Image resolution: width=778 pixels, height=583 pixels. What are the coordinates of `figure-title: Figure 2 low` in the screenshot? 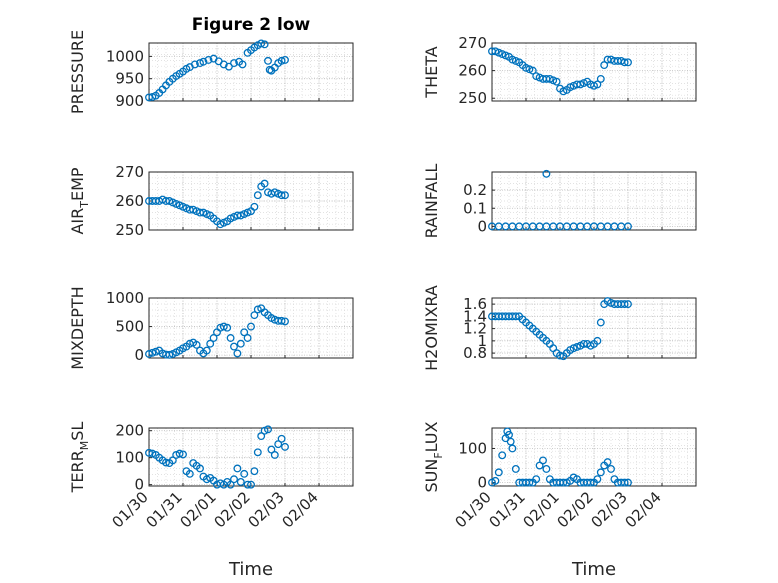 It's located at (251, 25).